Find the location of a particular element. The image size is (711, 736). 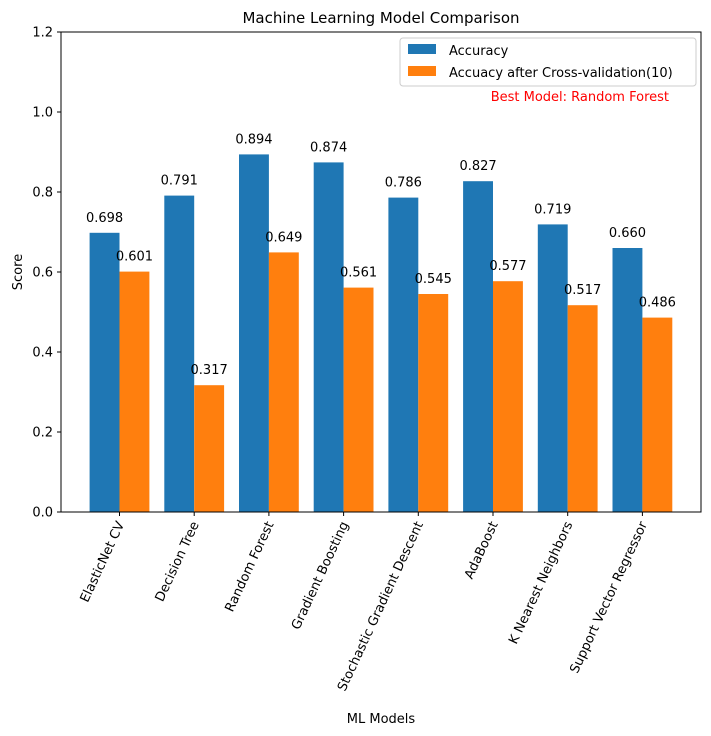

chart-title: Machine Learning Model Comparison is located at coordinates (380, 18).